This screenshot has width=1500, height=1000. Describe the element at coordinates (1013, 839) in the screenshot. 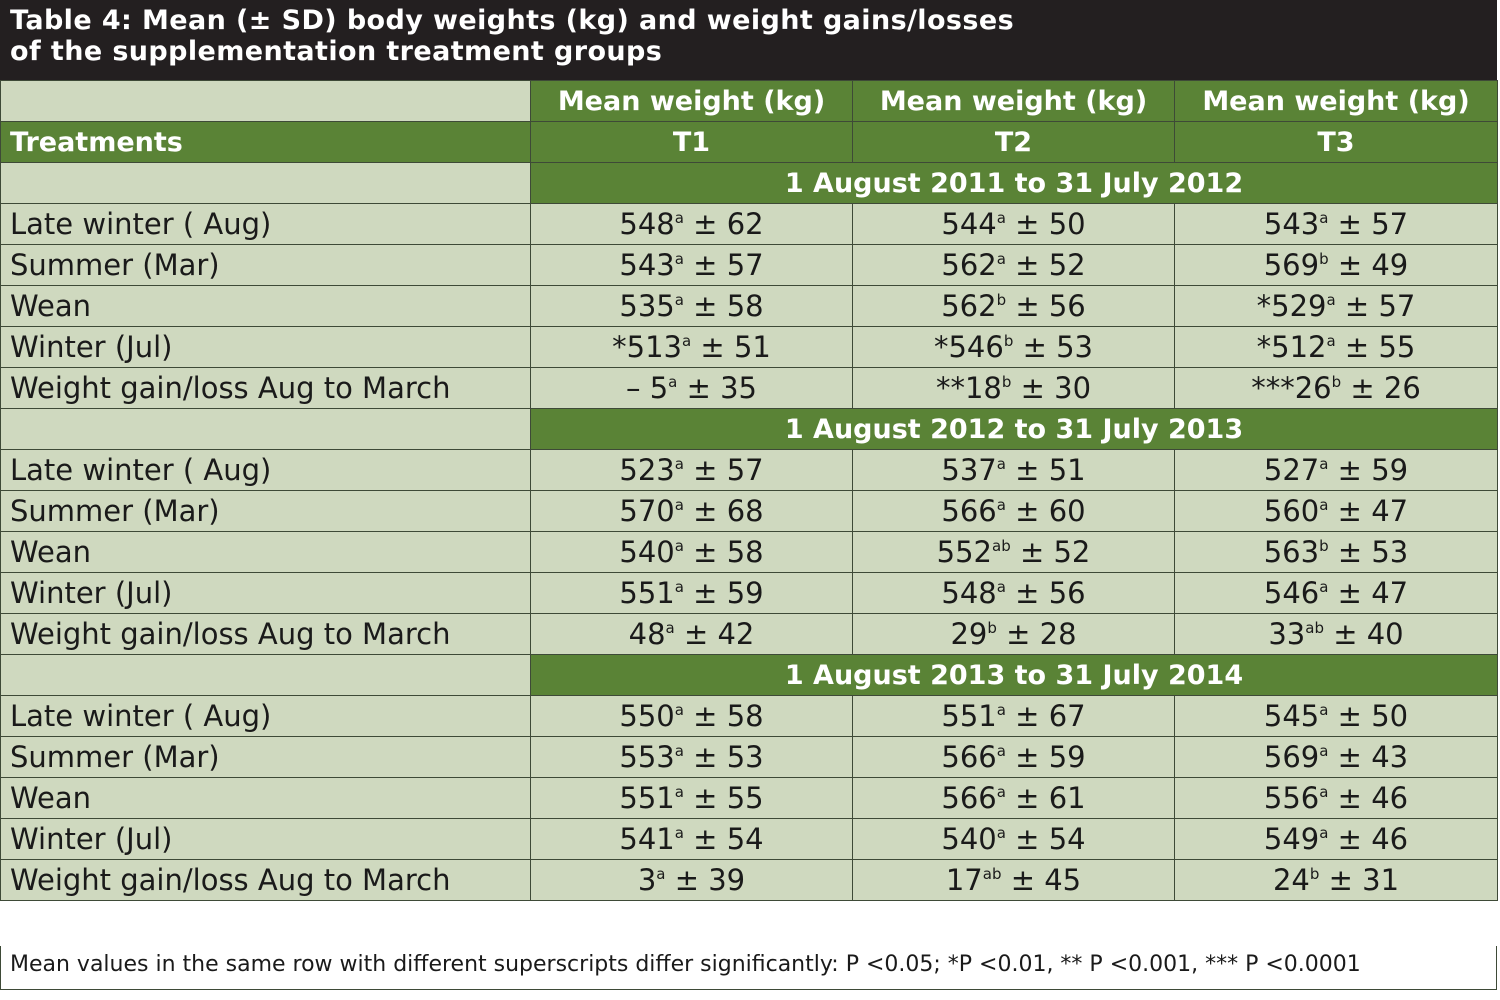

I see `weight-cell-t2: 540a ± 54` at that location.